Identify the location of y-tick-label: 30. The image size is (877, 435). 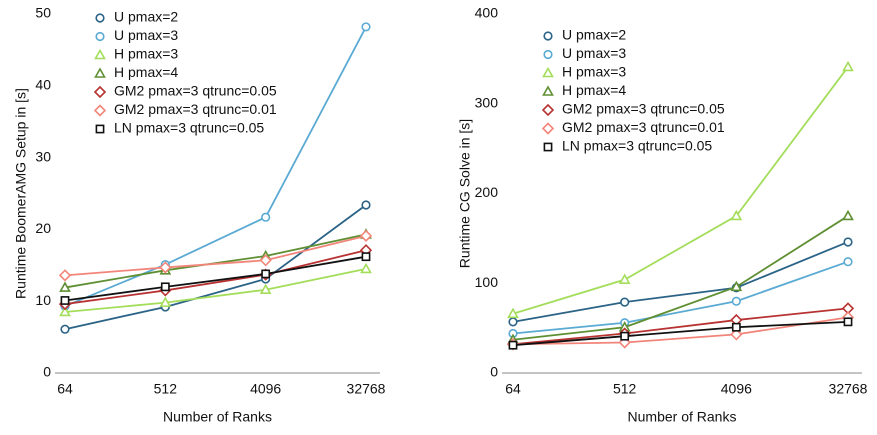
(43, 156).